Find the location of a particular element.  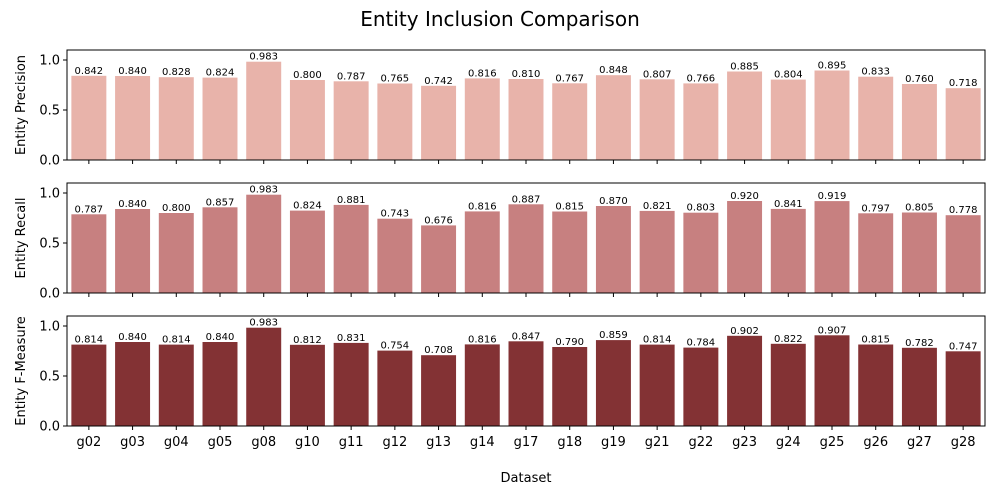

x-tick-label: g13 is located at coordinates (438, 442).